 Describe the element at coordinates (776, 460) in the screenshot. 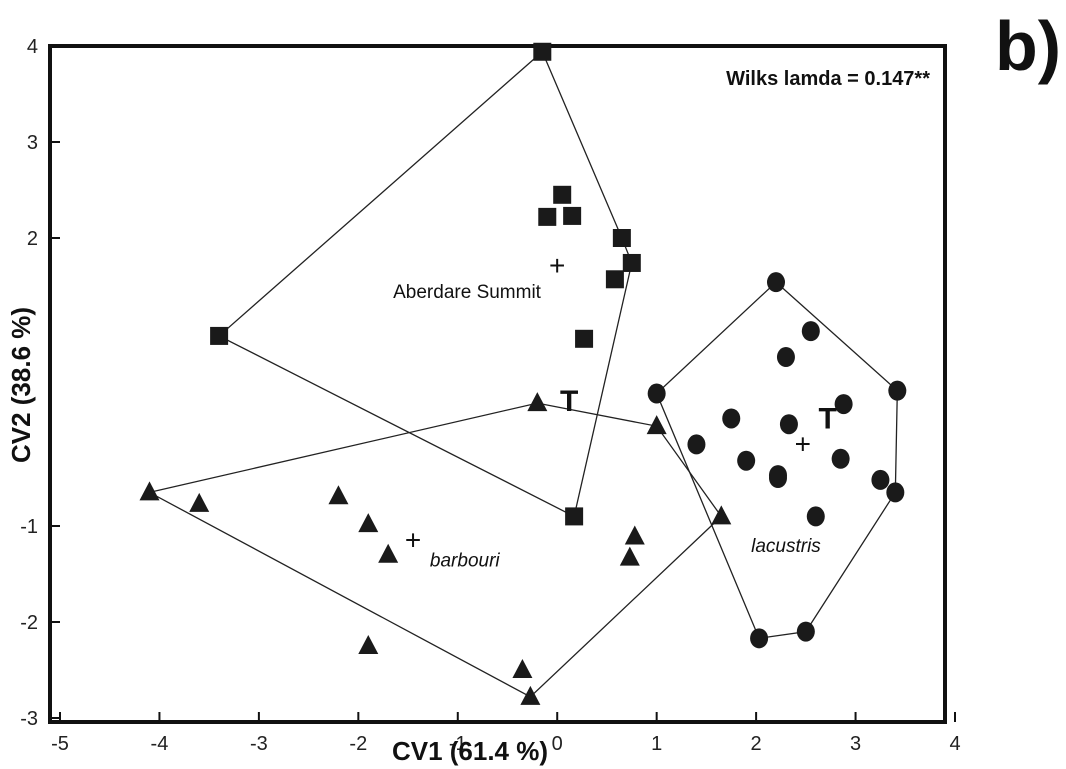

I see `hull-lacustris` at that location.